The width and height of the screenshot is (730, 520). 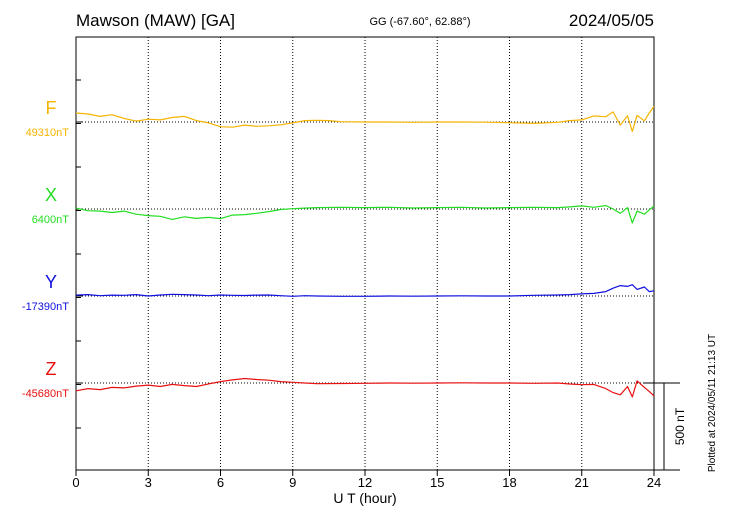 What do you see at coordinates (419, 22) in the screenshot?
I see `coordinates-label: GG (-67.60°, 62.88°)` at bounding box center [419, 22].